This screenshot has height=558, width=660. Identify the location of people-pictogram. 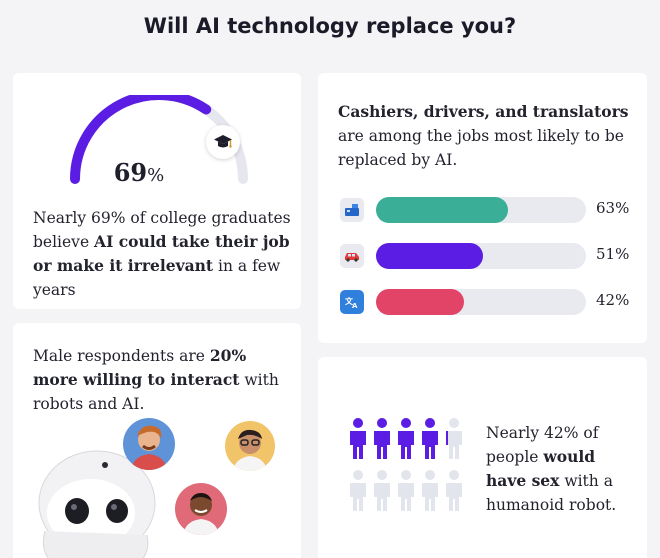
(406, 467).